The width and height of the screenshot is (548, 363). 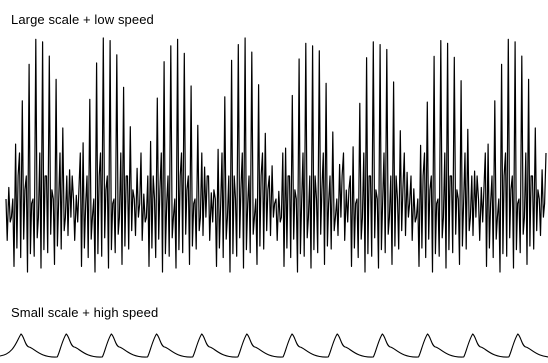 I want to click on signal-trace-plot, so click(x=274, y=345).